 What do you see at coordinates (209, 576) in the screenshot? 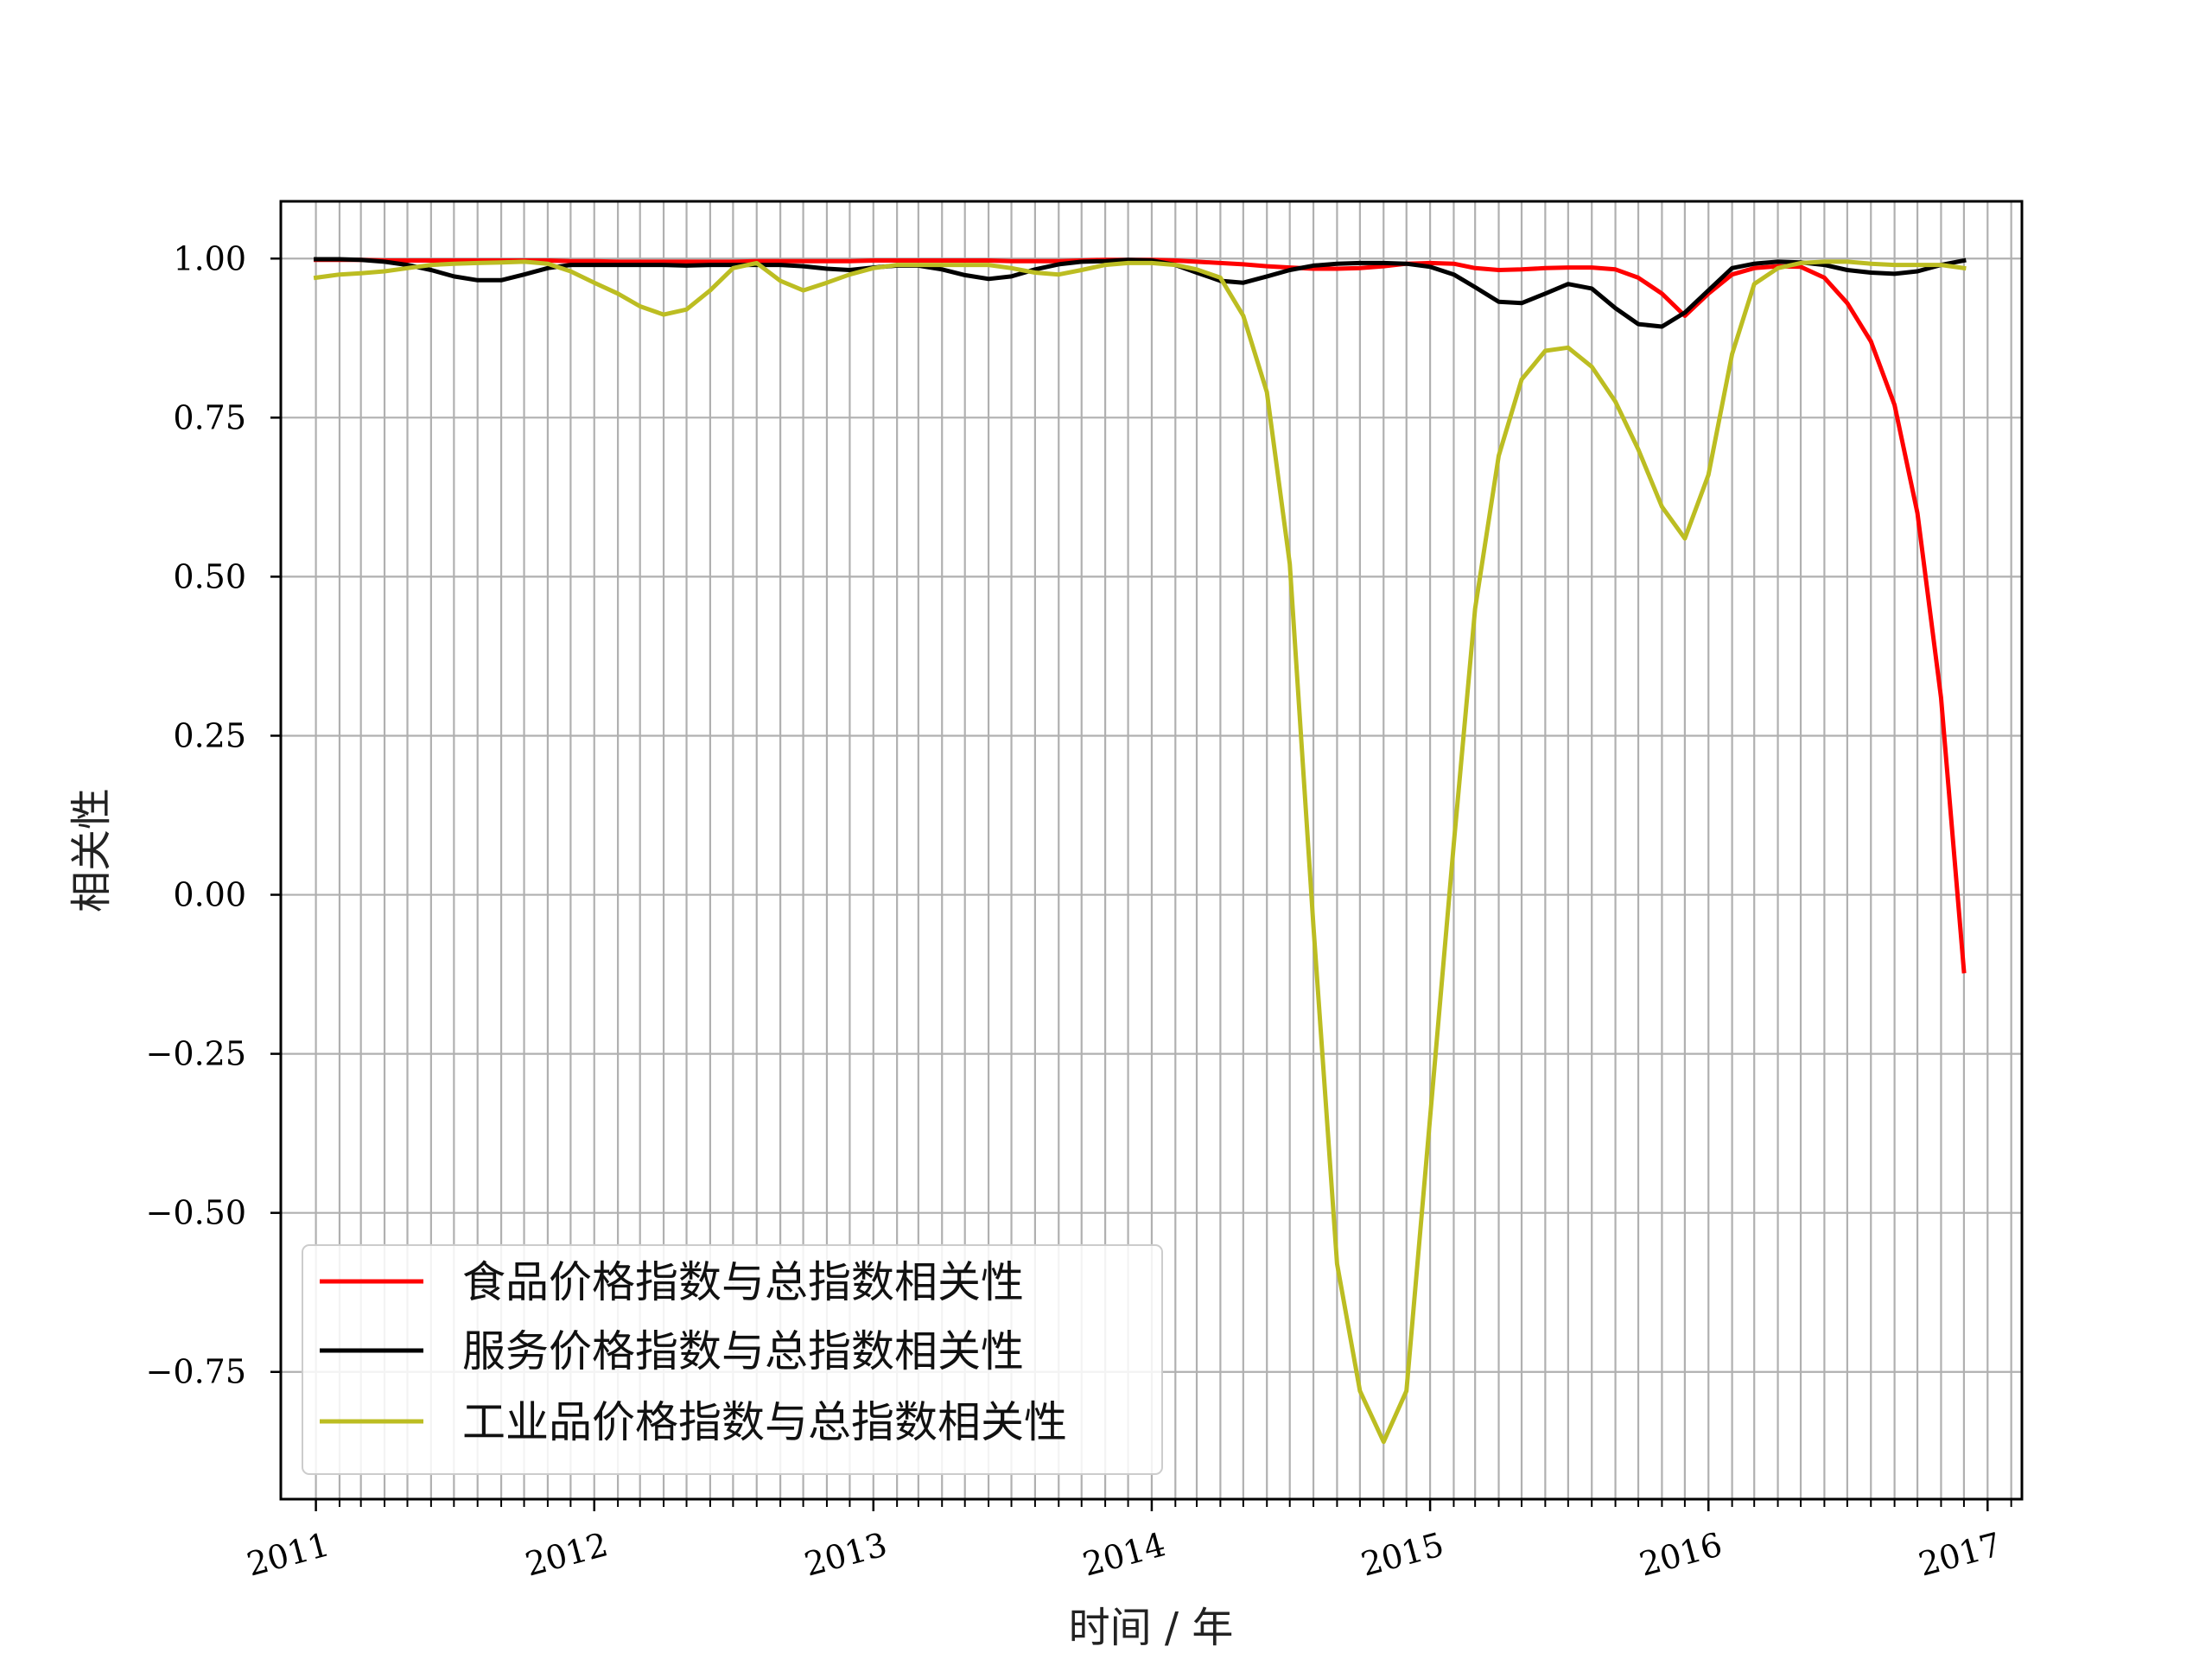
I see `y-tick-label: 0.50` at bounding box center [209, 576].